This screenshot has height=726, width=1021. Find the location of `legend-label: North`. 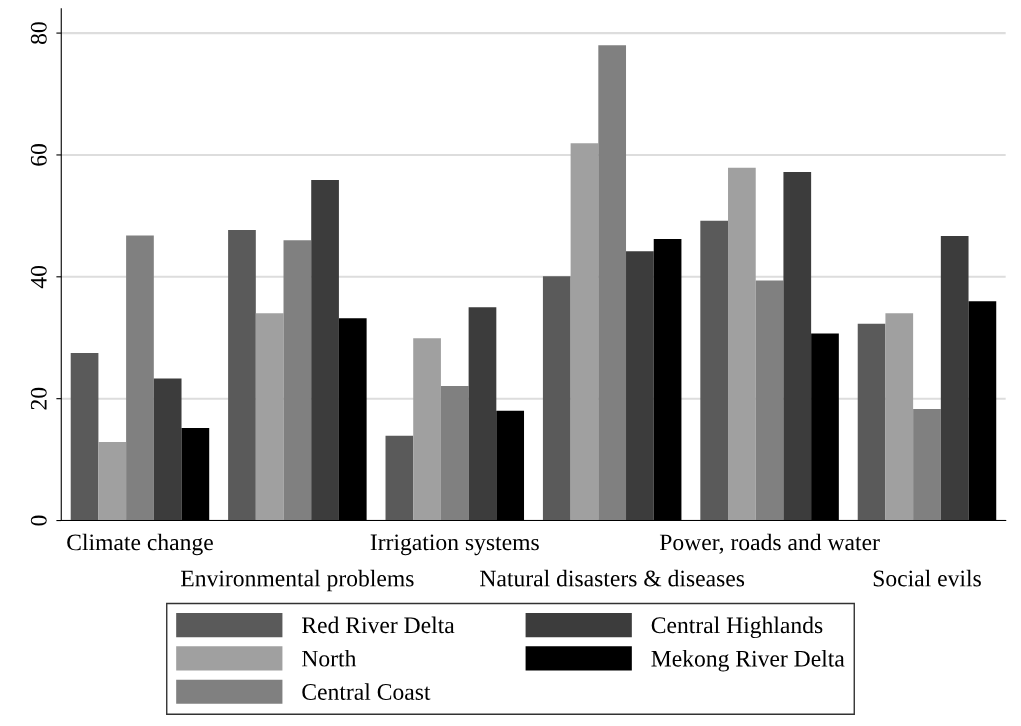

legend-label: North is located at coordinates (329, 658).